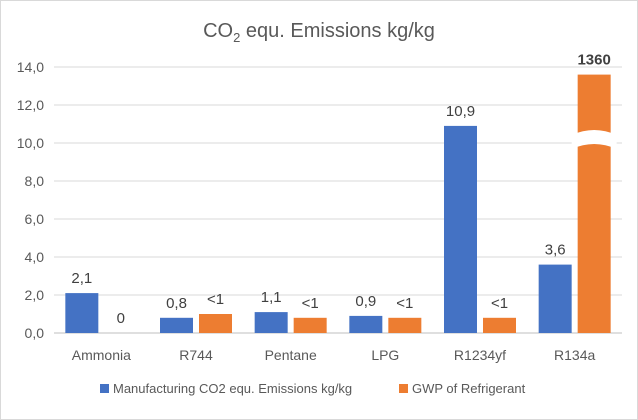 Image resolution: width=638 pixels, height=420 pixels. I want to click on data-label: 1,1, so click(271, 297).